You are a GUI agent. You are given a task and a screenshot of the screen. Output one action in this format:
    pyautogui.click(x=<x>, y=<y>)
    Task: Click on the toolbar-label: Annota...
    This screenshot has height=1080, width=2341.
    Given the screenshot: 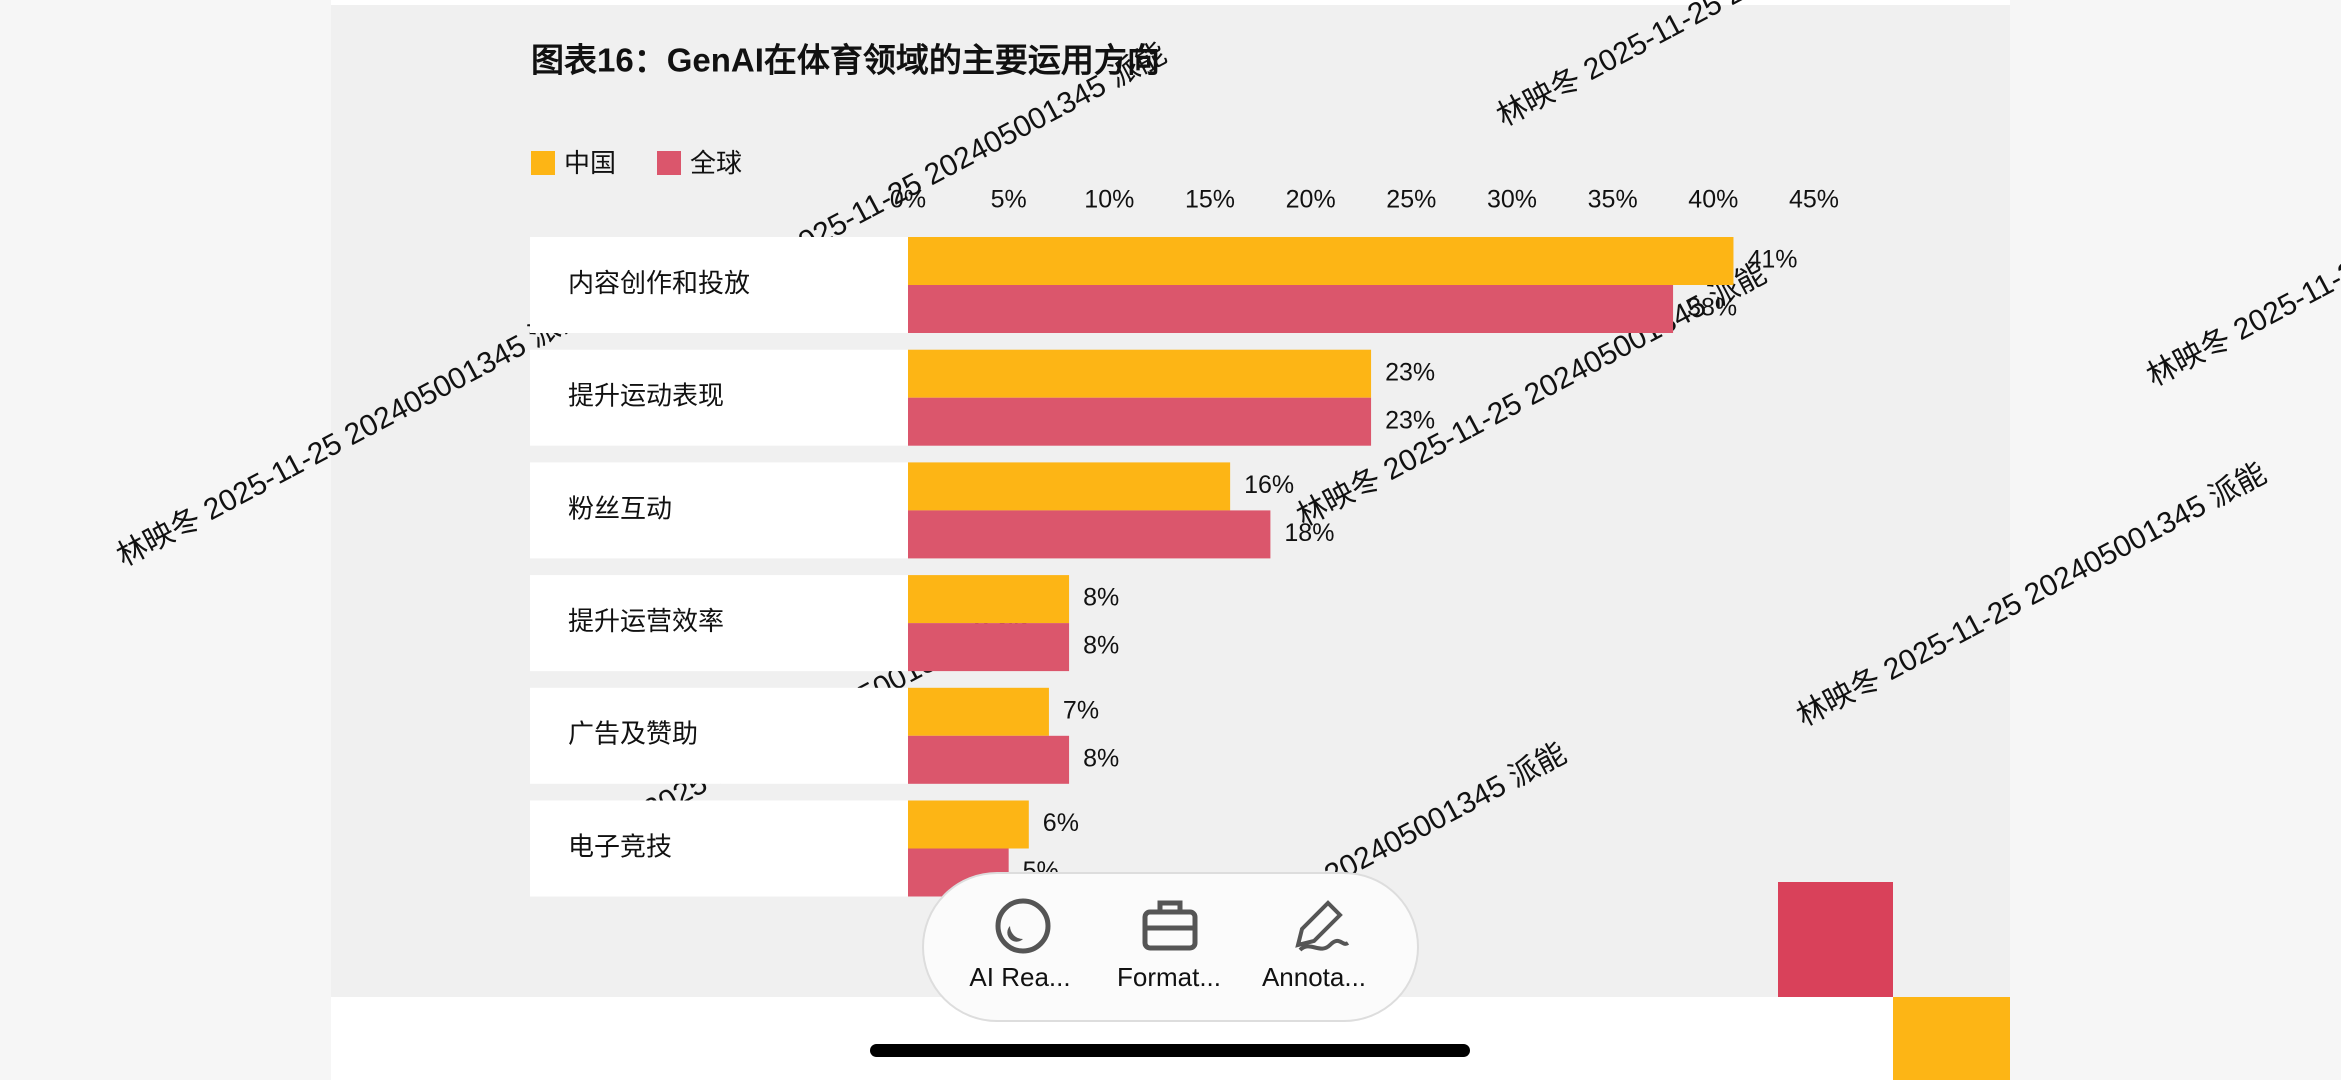 What is the action you would take?
    pyautogui.click(x=1314, y=977)
    